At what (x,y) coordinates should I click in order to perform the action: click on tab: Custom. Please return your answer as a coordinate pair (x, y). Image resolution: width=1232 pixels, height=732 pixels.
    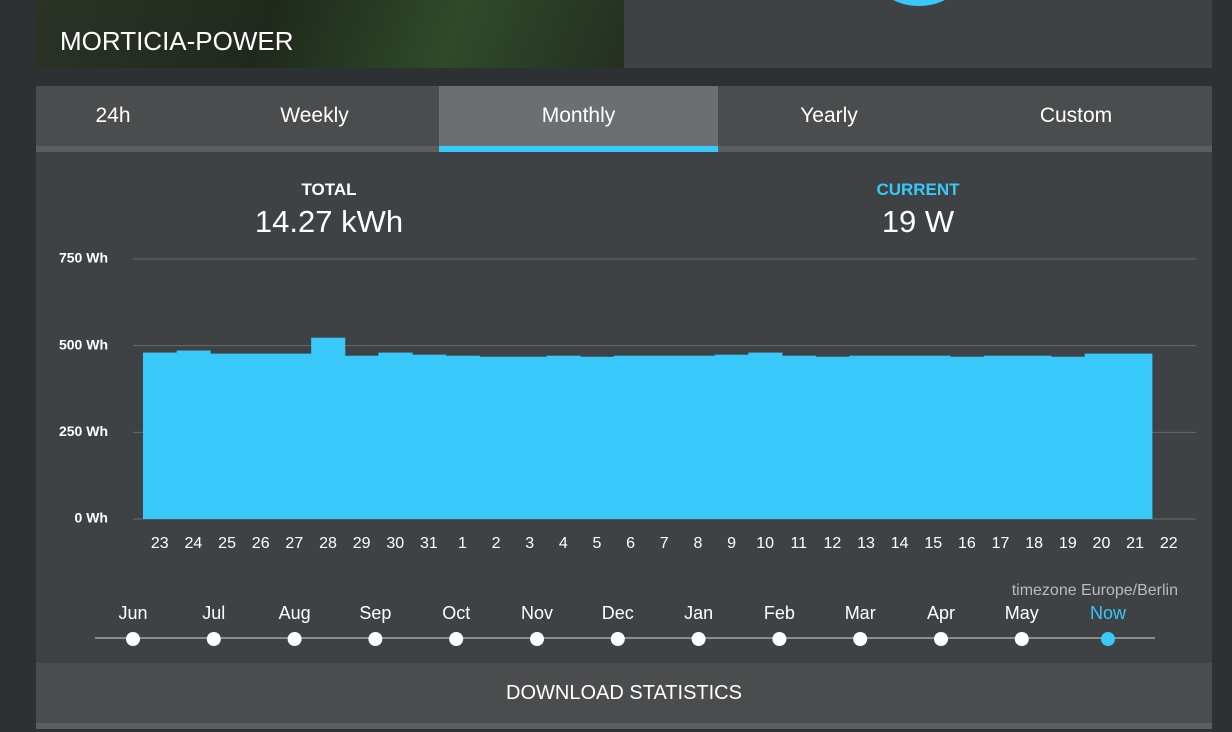
    Looking at the image, I should click on (1076, 115).